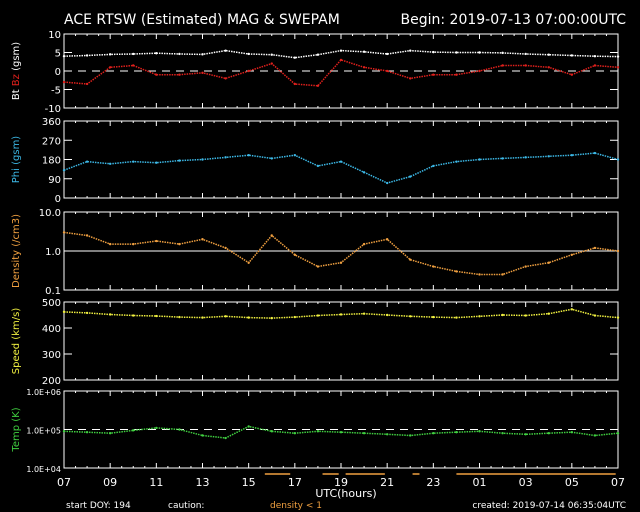 The height and width of the screenshot is (512, 640). Describe the element at coordinates (53, 109) in the screenshot. I see `y-tick-label: -10` at that location.